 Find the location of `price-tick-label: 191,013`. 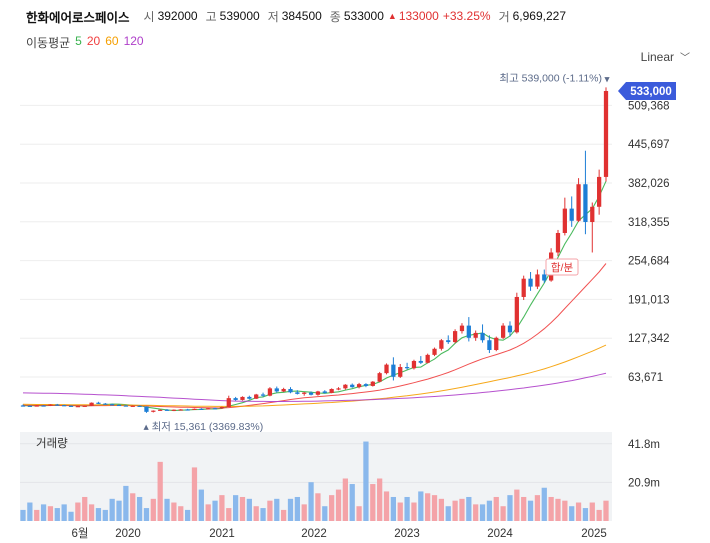

price-tick-label: 191,013 is located at coordinates (649, 300).